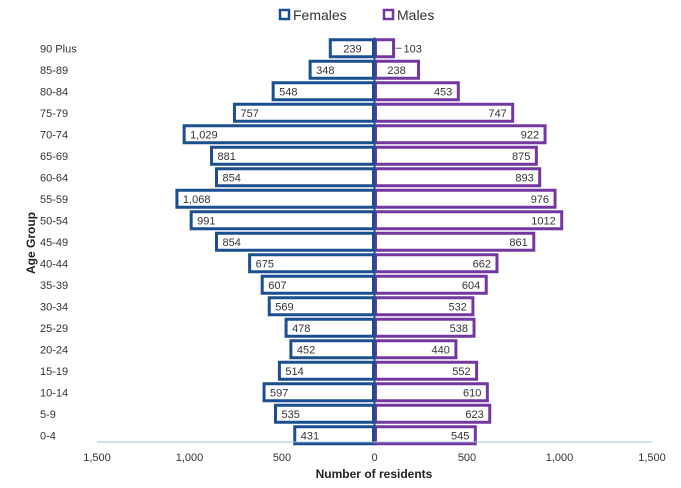  I want to click on x-axis-title: Number of residents, so click(374, 474).